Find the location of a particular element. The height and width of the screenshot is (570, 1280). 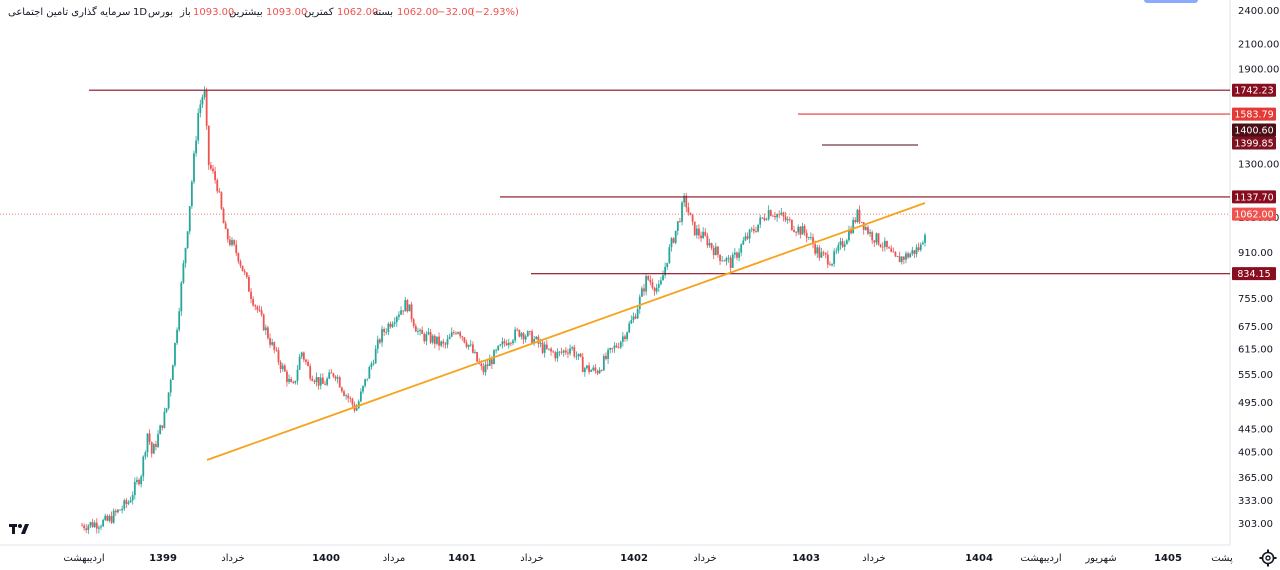

x-tick-label: مرداد is located at coordinates (394, 558).